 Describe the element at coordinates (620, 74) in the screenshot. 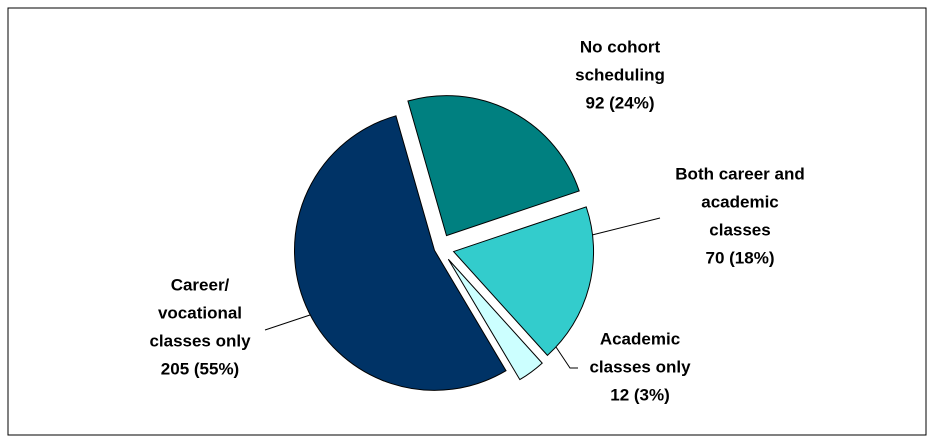

I see `slice-label: scheduling` at that location.